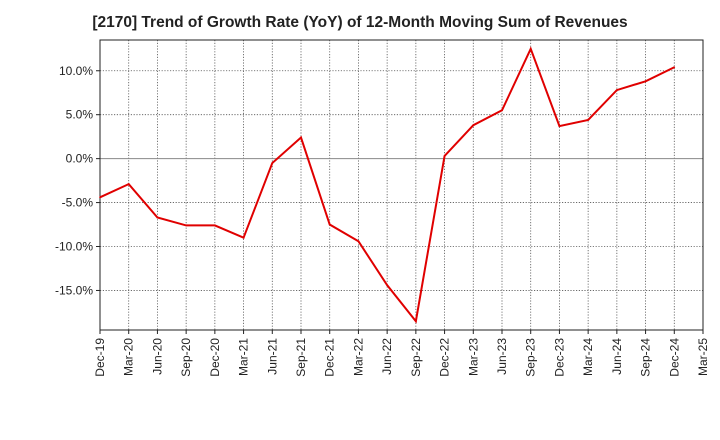  What do you see at coordinates (80, 115) in the screenshot?
I see `y-tick-label: 5.0%` at bounding box center [80, 115].